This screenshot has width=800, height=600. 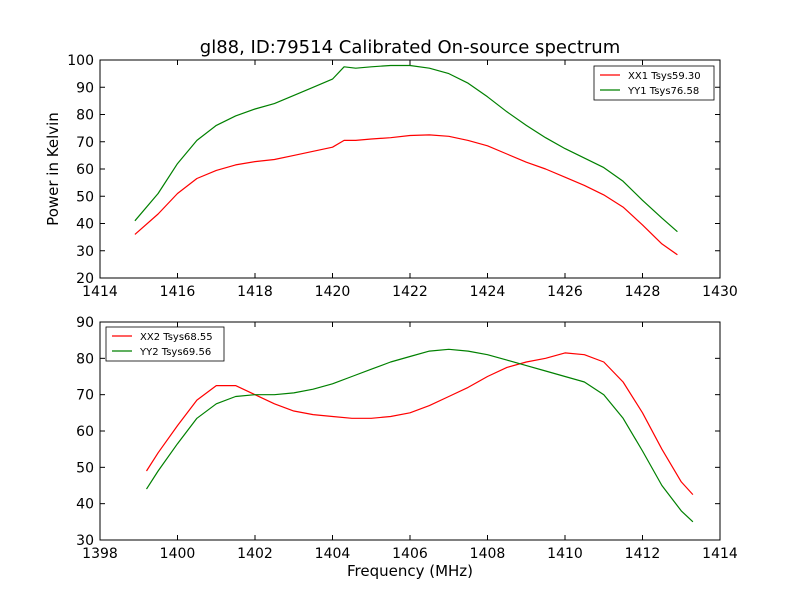 I want to click on x-tick-label: 1418, so click(x=255, y=292).